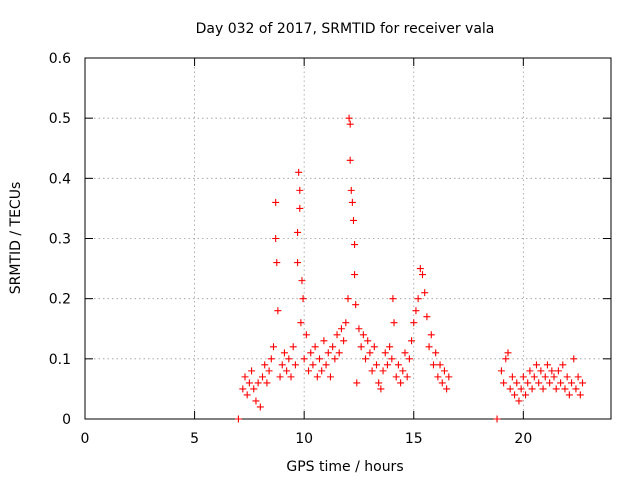 The width and height of the screenshot is (640, 480). What do you see at coordinates (414, 439) in the screenshot?
I see `x-tick-label: 15` at bounding box center [414, 439].